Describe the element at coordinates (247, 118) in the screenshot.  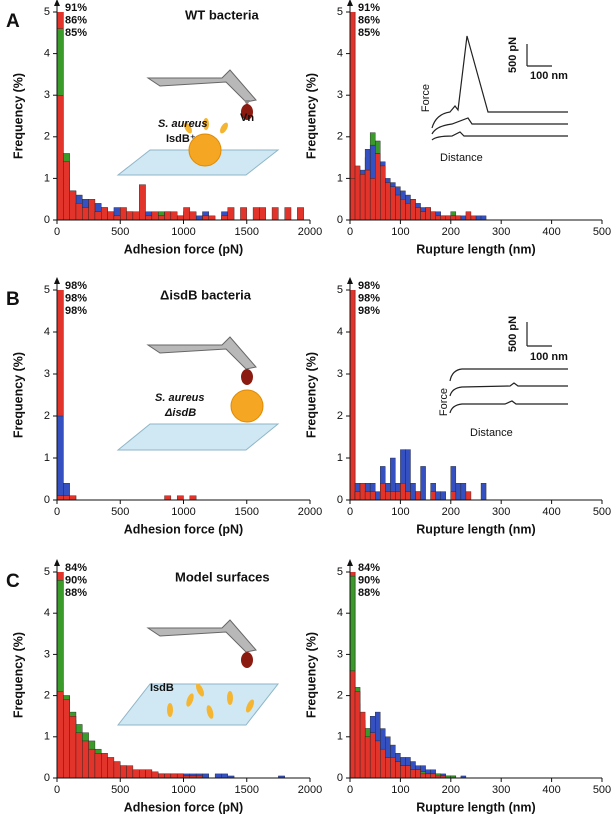
I see `annotation: Vn` at that location.